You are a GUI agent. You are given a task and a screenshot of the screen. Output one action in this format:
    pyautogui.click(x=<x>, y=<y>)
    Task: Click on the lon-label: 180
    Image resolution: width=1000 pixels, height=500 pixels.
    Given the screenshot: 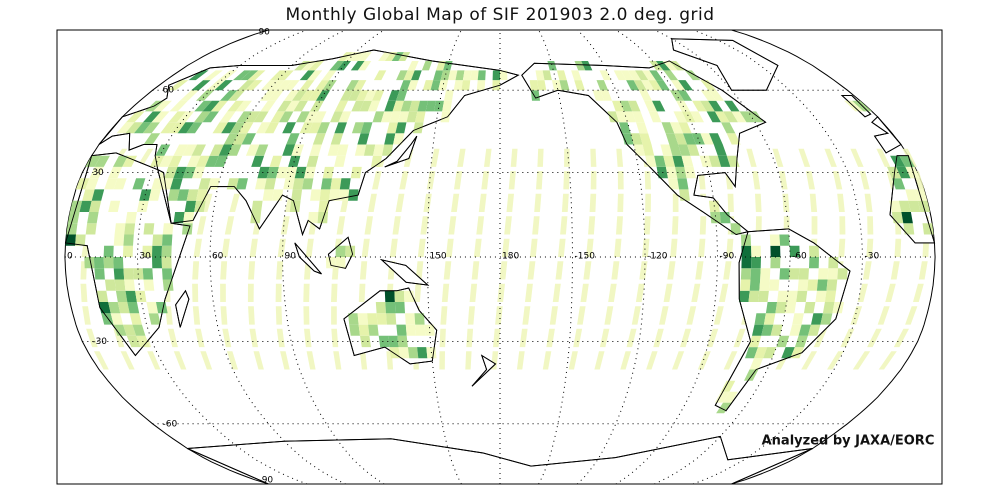 What is the action you would take?
    pyautogui.click(x=510, y=257)
    